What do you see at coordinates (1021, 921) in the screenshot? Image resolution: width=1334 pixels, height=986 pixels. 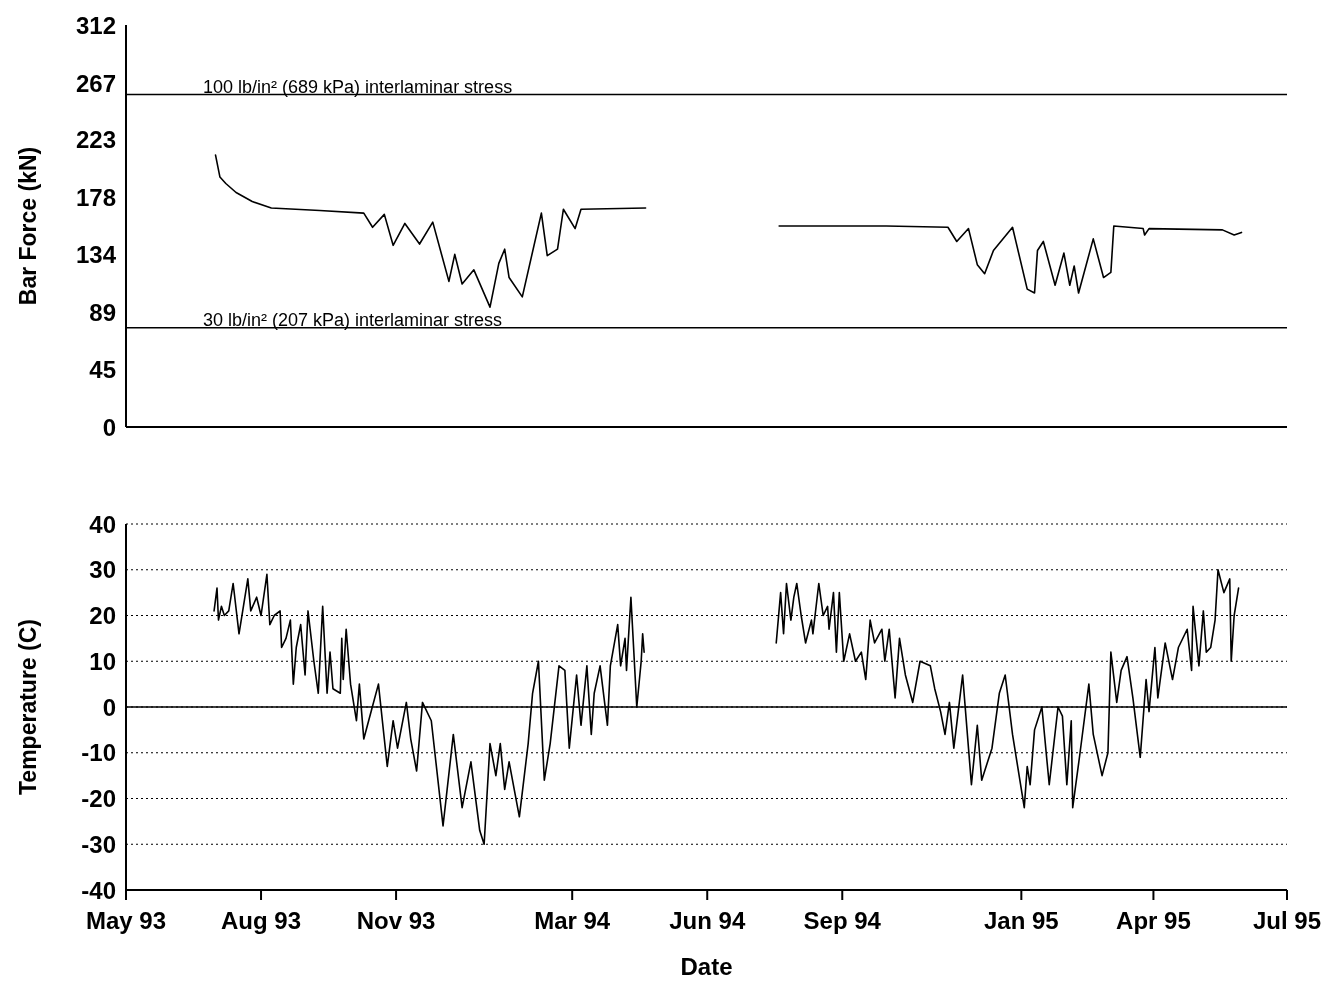 I see `x-tick-label: Jan 95` at bounding box center [1021, 921].